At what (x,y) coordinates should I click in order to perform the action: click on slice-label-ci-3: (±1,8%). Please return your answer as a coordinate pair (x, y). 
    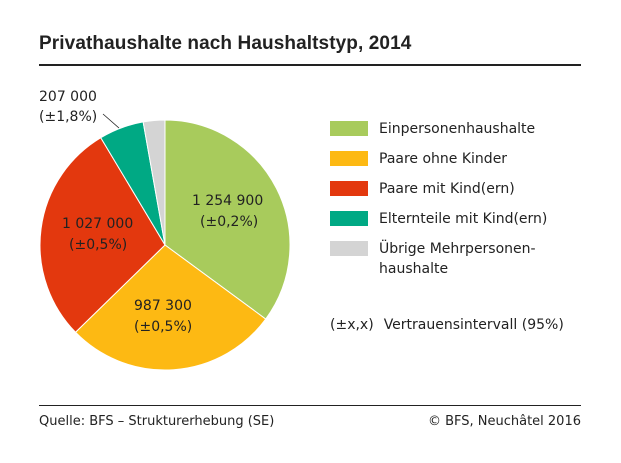
    Looking at the image, I should click on (68, 117).